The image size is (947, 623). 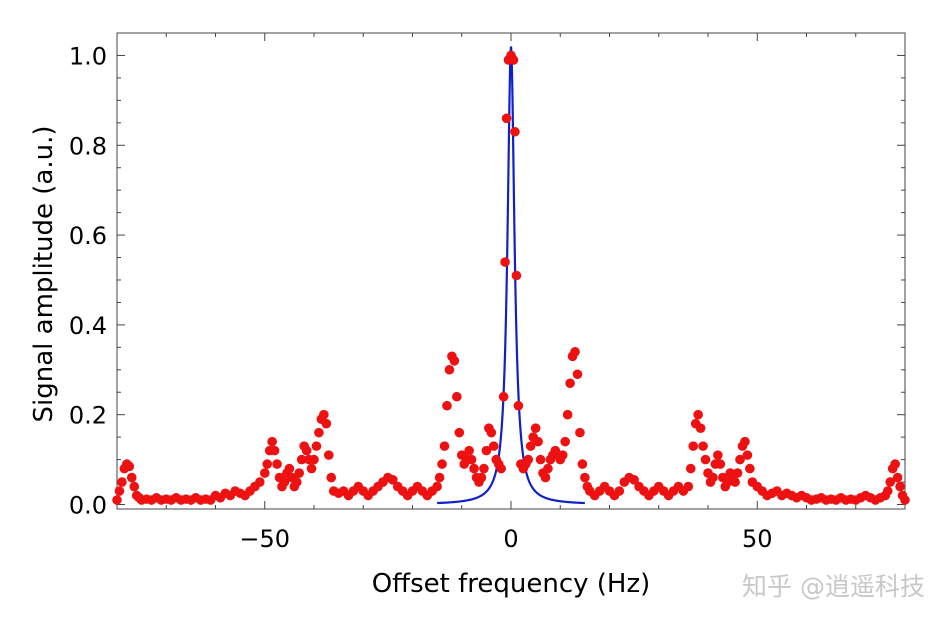 What do you see at coordinates (88, 506) in the screenshot?
I see `y-tick-label: 0.0` at bounding box center [88, 506].